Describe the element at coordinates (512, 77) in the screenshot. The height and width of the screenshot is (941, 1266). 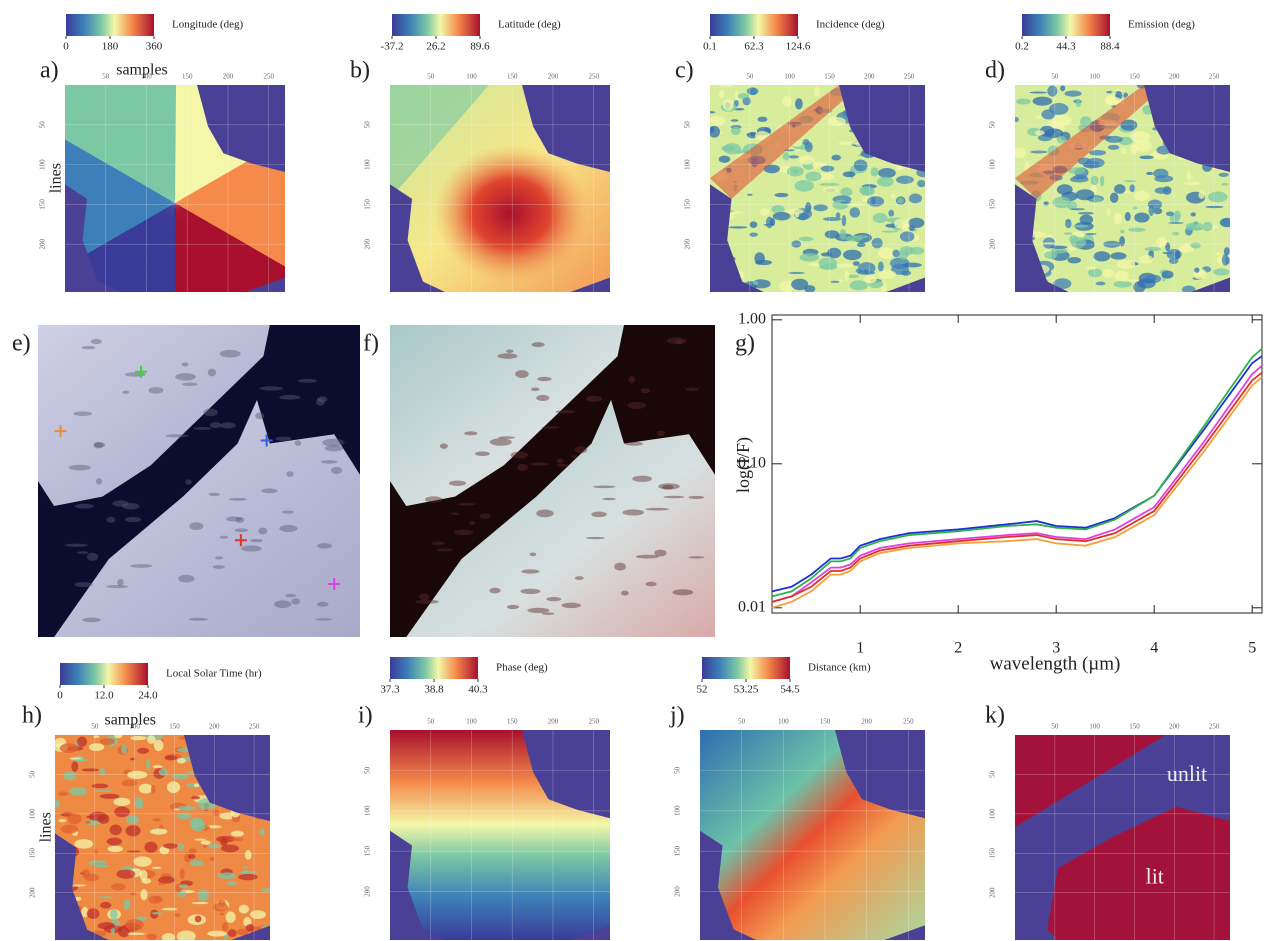
I see `x-tick-label: 150` at that location.